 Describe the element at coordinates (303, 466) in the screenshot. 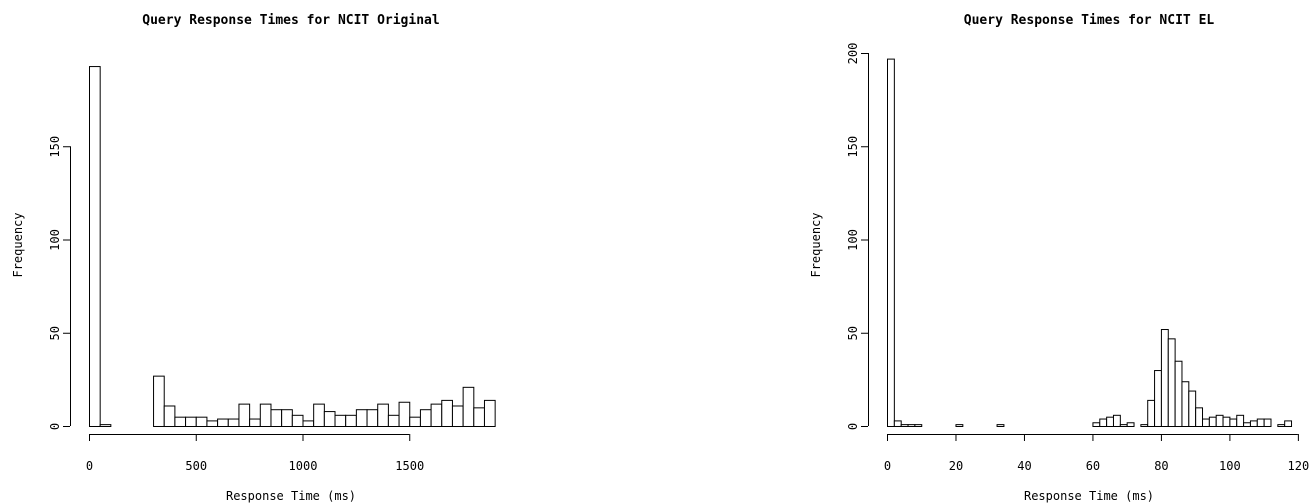

I see `x-tick-label: 1000` at that location.